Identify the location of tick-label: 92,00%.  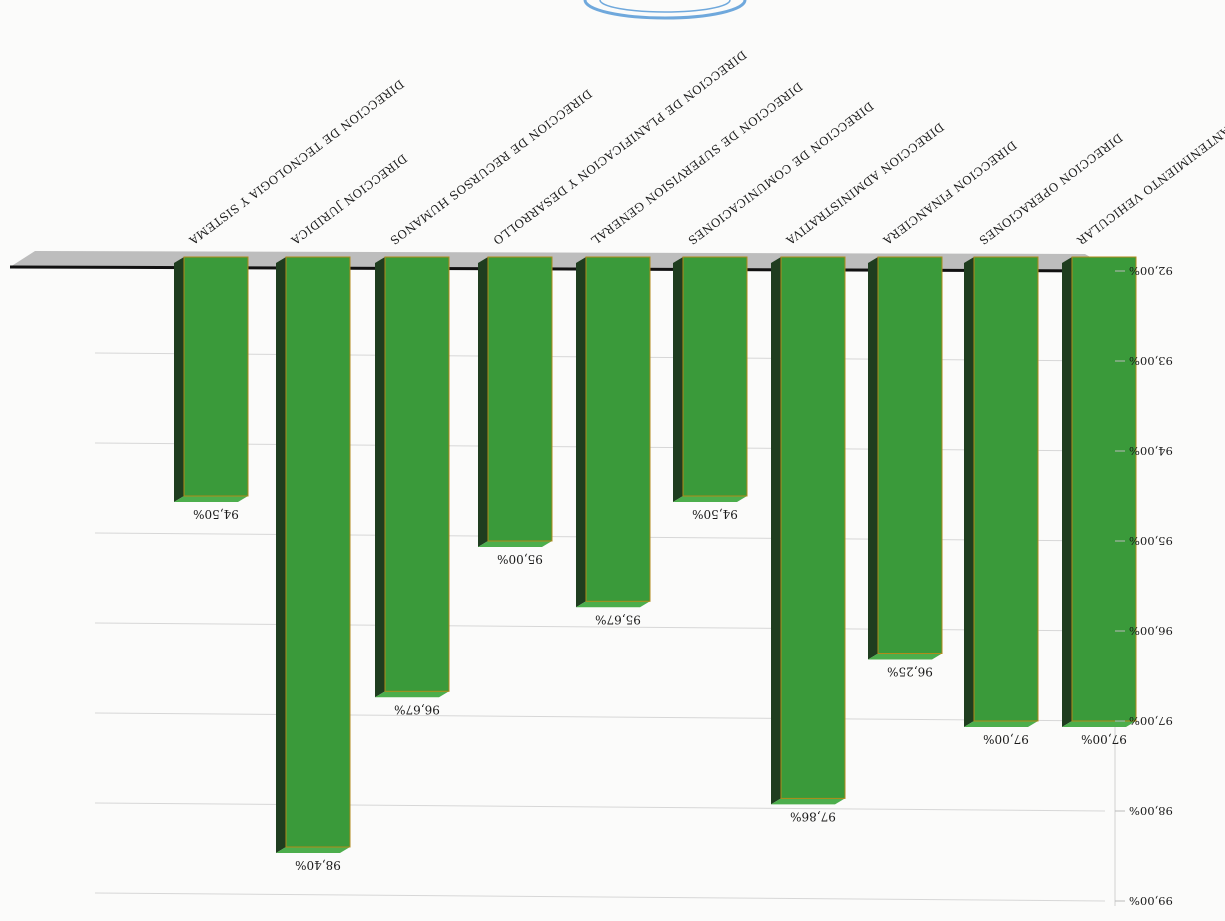
(1151, 271).